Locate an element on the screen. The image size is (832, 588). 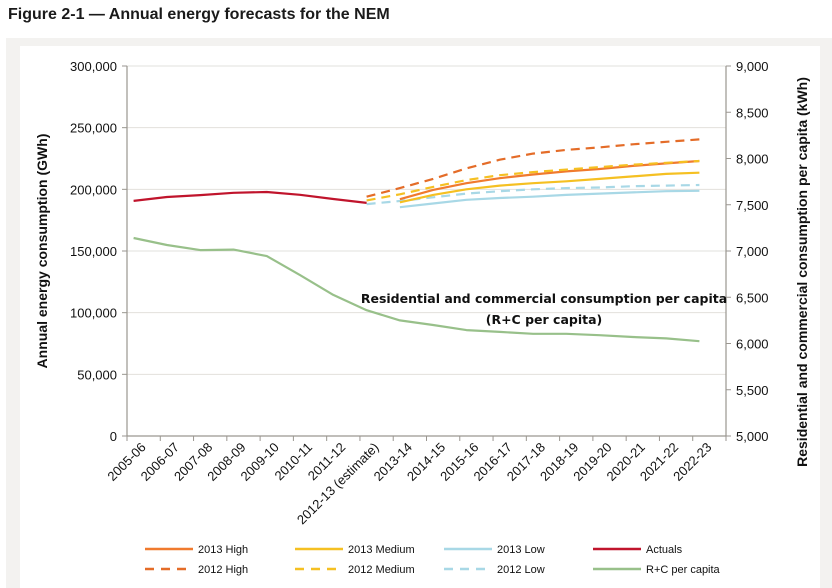
legend-item: 2012 Medium is located at coordinates (355, 570).